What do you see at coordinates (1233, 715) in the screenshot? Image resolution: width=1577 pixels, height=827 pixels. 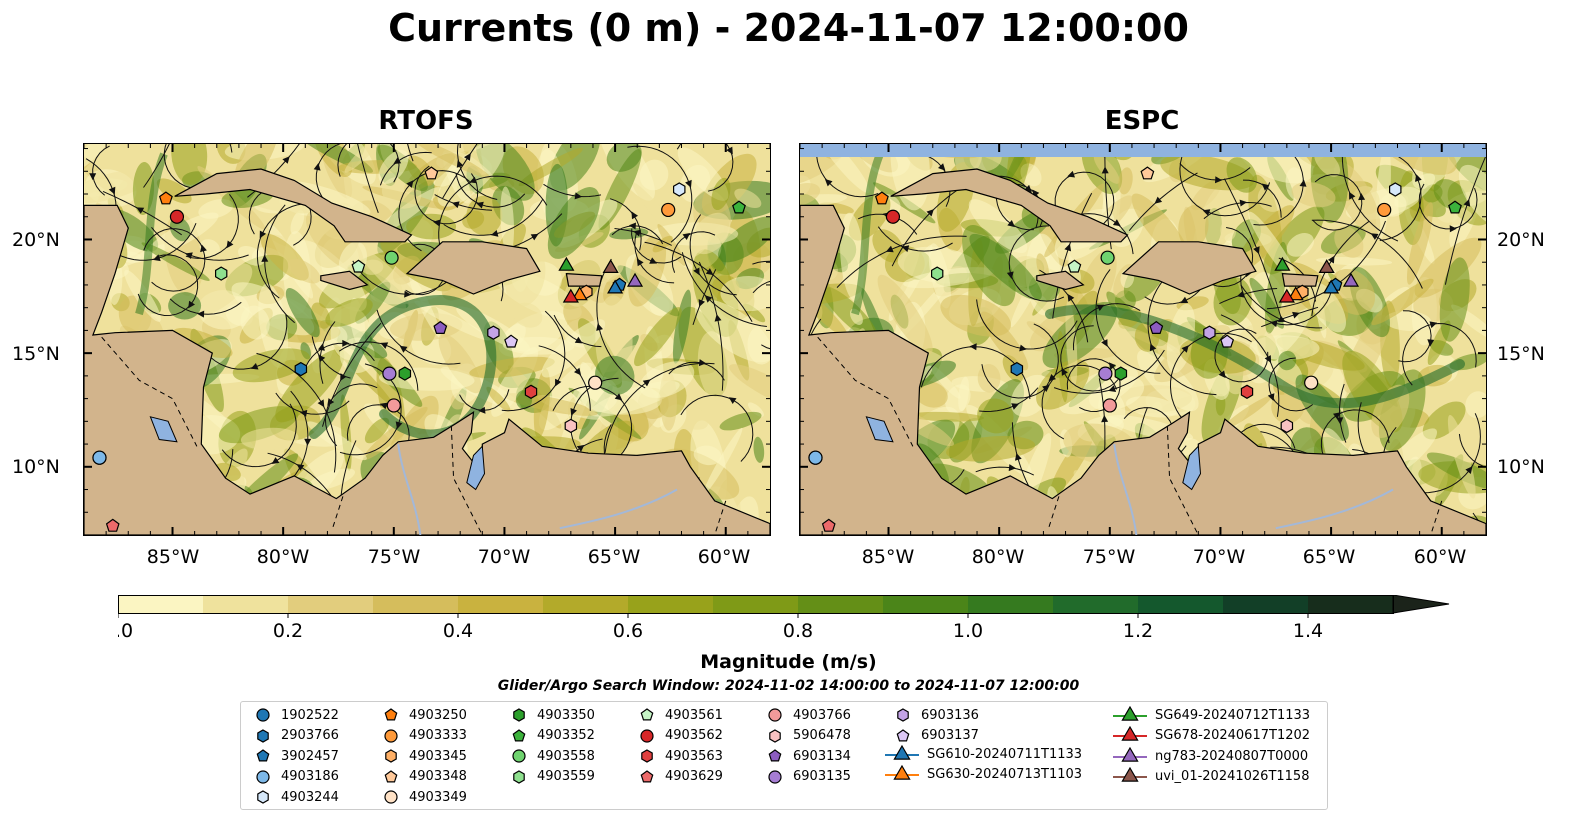 I see `legend-label: SG649-20240712T1133` at bounding box center [1233, 715].